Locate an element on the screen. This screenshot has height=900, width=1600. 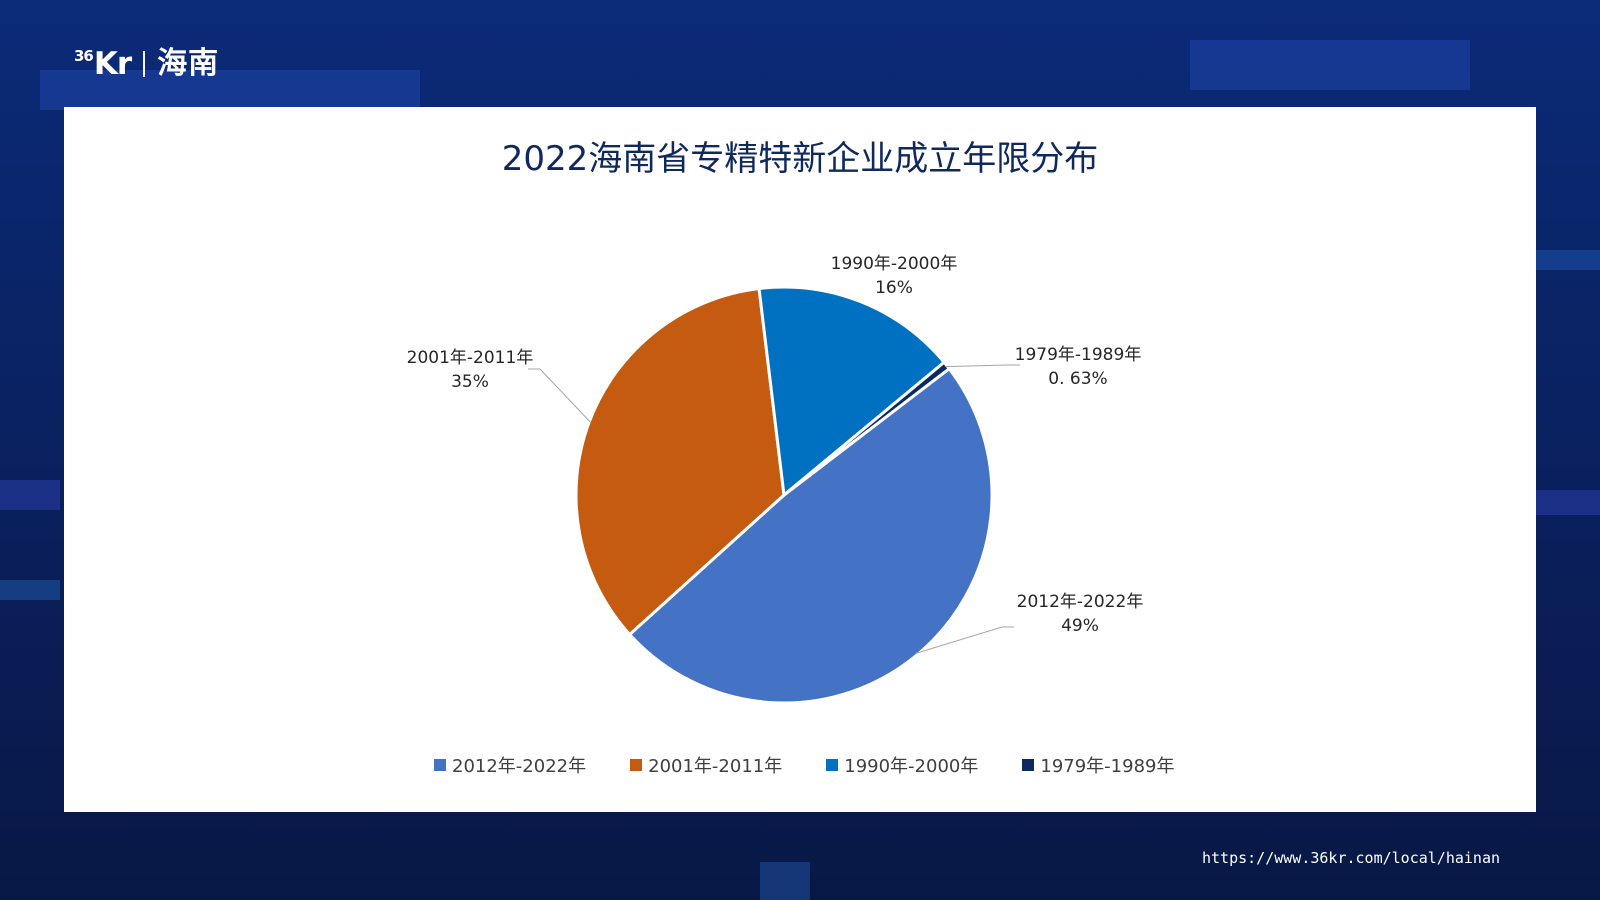
logo-divider is located at coordinates (144, 64).